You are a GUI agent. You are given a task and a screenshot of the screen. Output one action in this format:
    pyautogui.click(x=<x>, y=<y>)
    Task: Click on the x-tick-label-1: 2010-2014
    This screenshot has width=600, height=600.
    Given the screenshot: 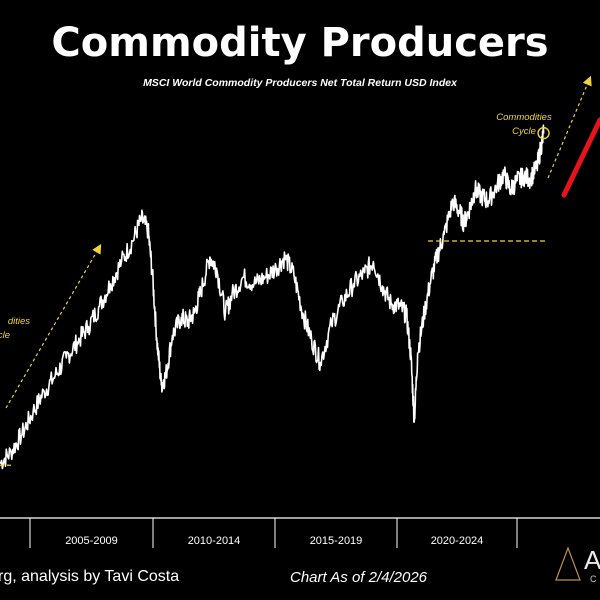 What is the action you would take?
    pyautogui.click(x=214, y=541)
    